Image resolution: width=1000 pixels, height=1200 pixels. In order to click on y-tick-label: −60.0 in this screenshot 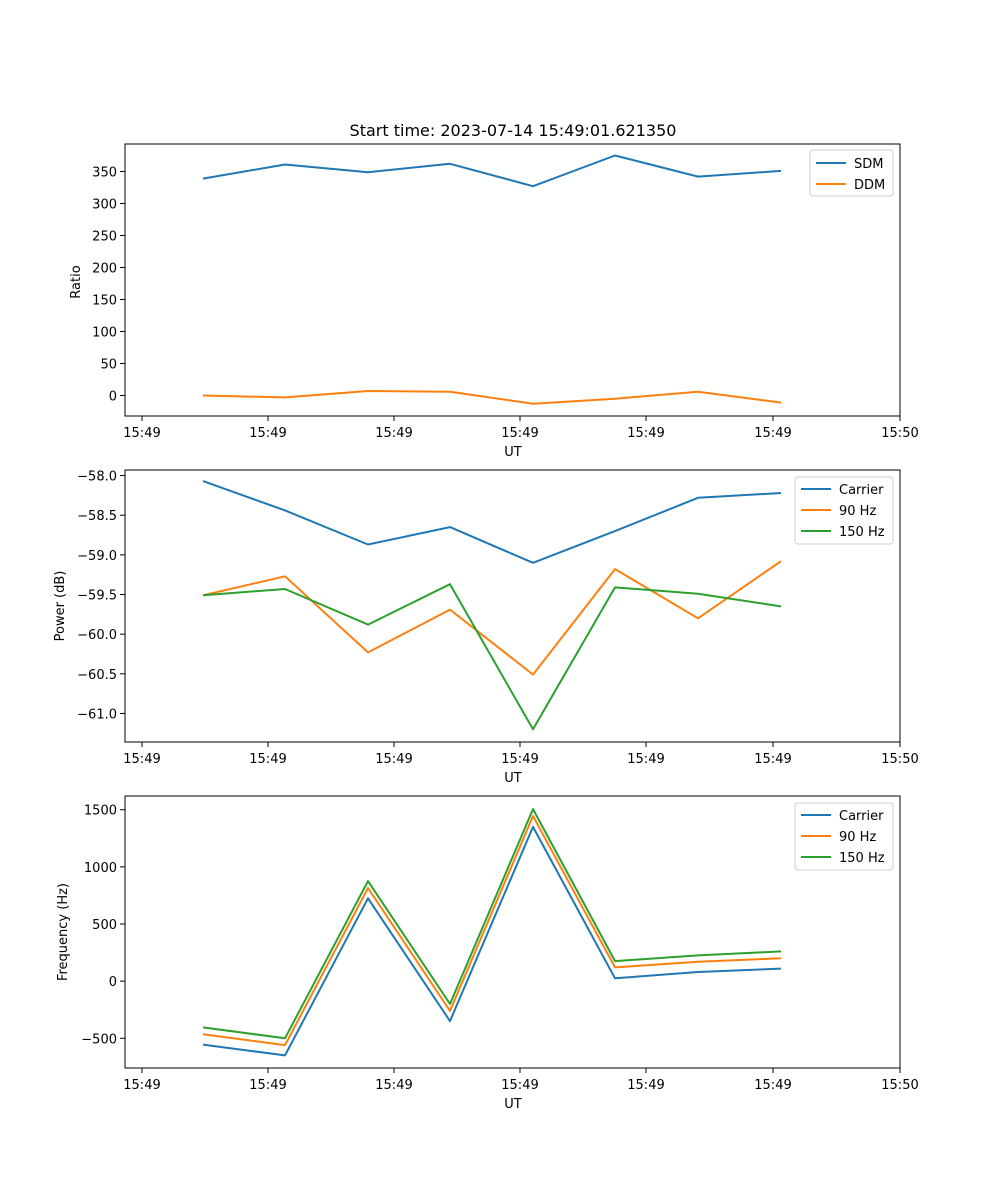, I will do `click(97, 635)`.